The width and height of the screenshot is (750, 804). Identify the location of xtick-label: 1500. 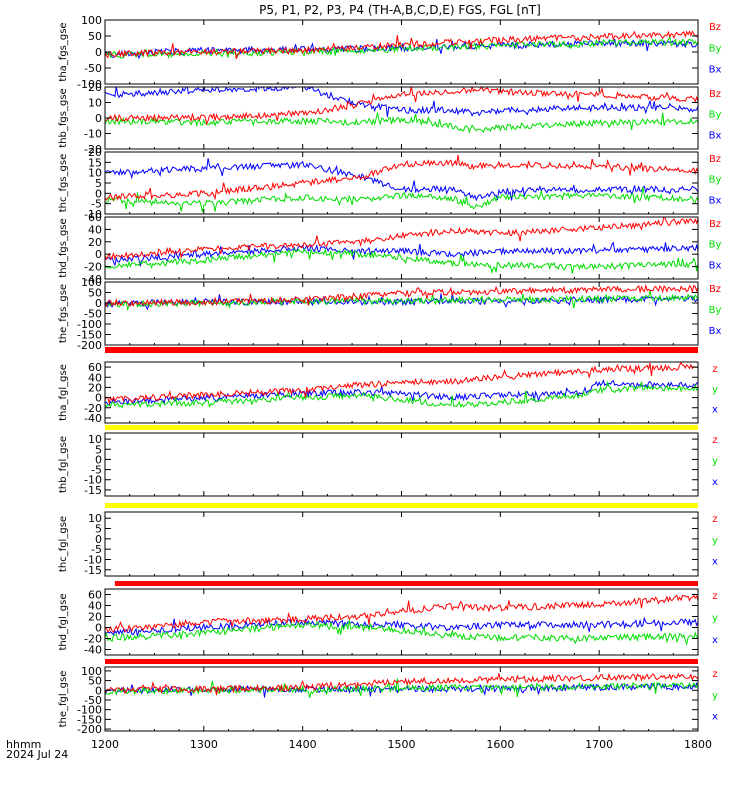
(402, 744).